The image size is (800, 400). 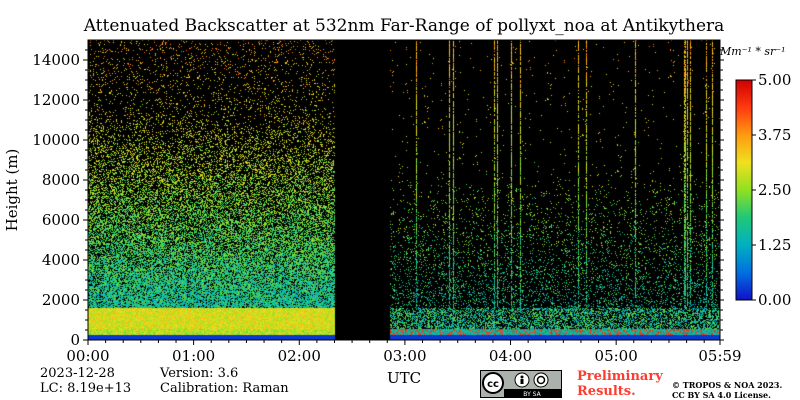 What do you see at coordinates (541, 380) in the screenshot?
I see `sa-icon` at bounding box center [541, 380].